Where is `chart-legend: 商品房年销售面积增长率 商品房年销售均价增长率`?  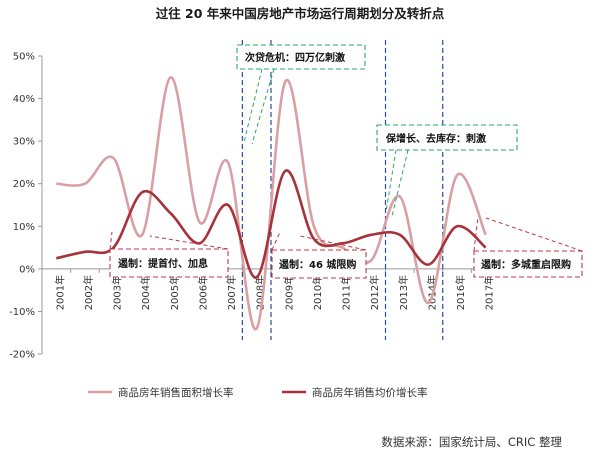 chart-legend: 商品房年销售面积增长率 商品房年销售均价增长率 is located at coordinates (258, 392).